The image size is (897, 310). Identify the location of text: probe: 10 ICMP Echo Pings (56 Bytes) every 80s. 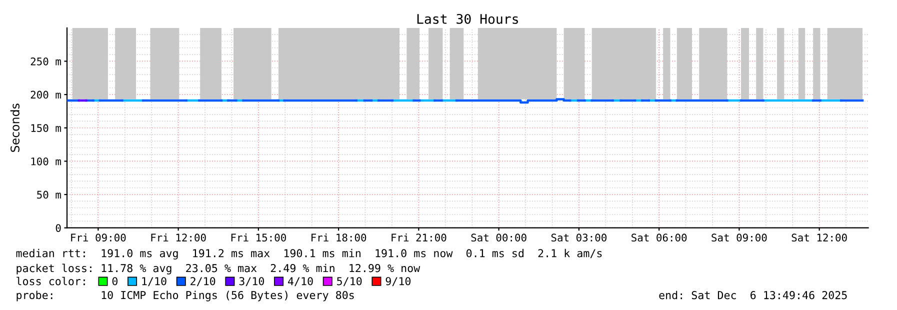
(185, 296).